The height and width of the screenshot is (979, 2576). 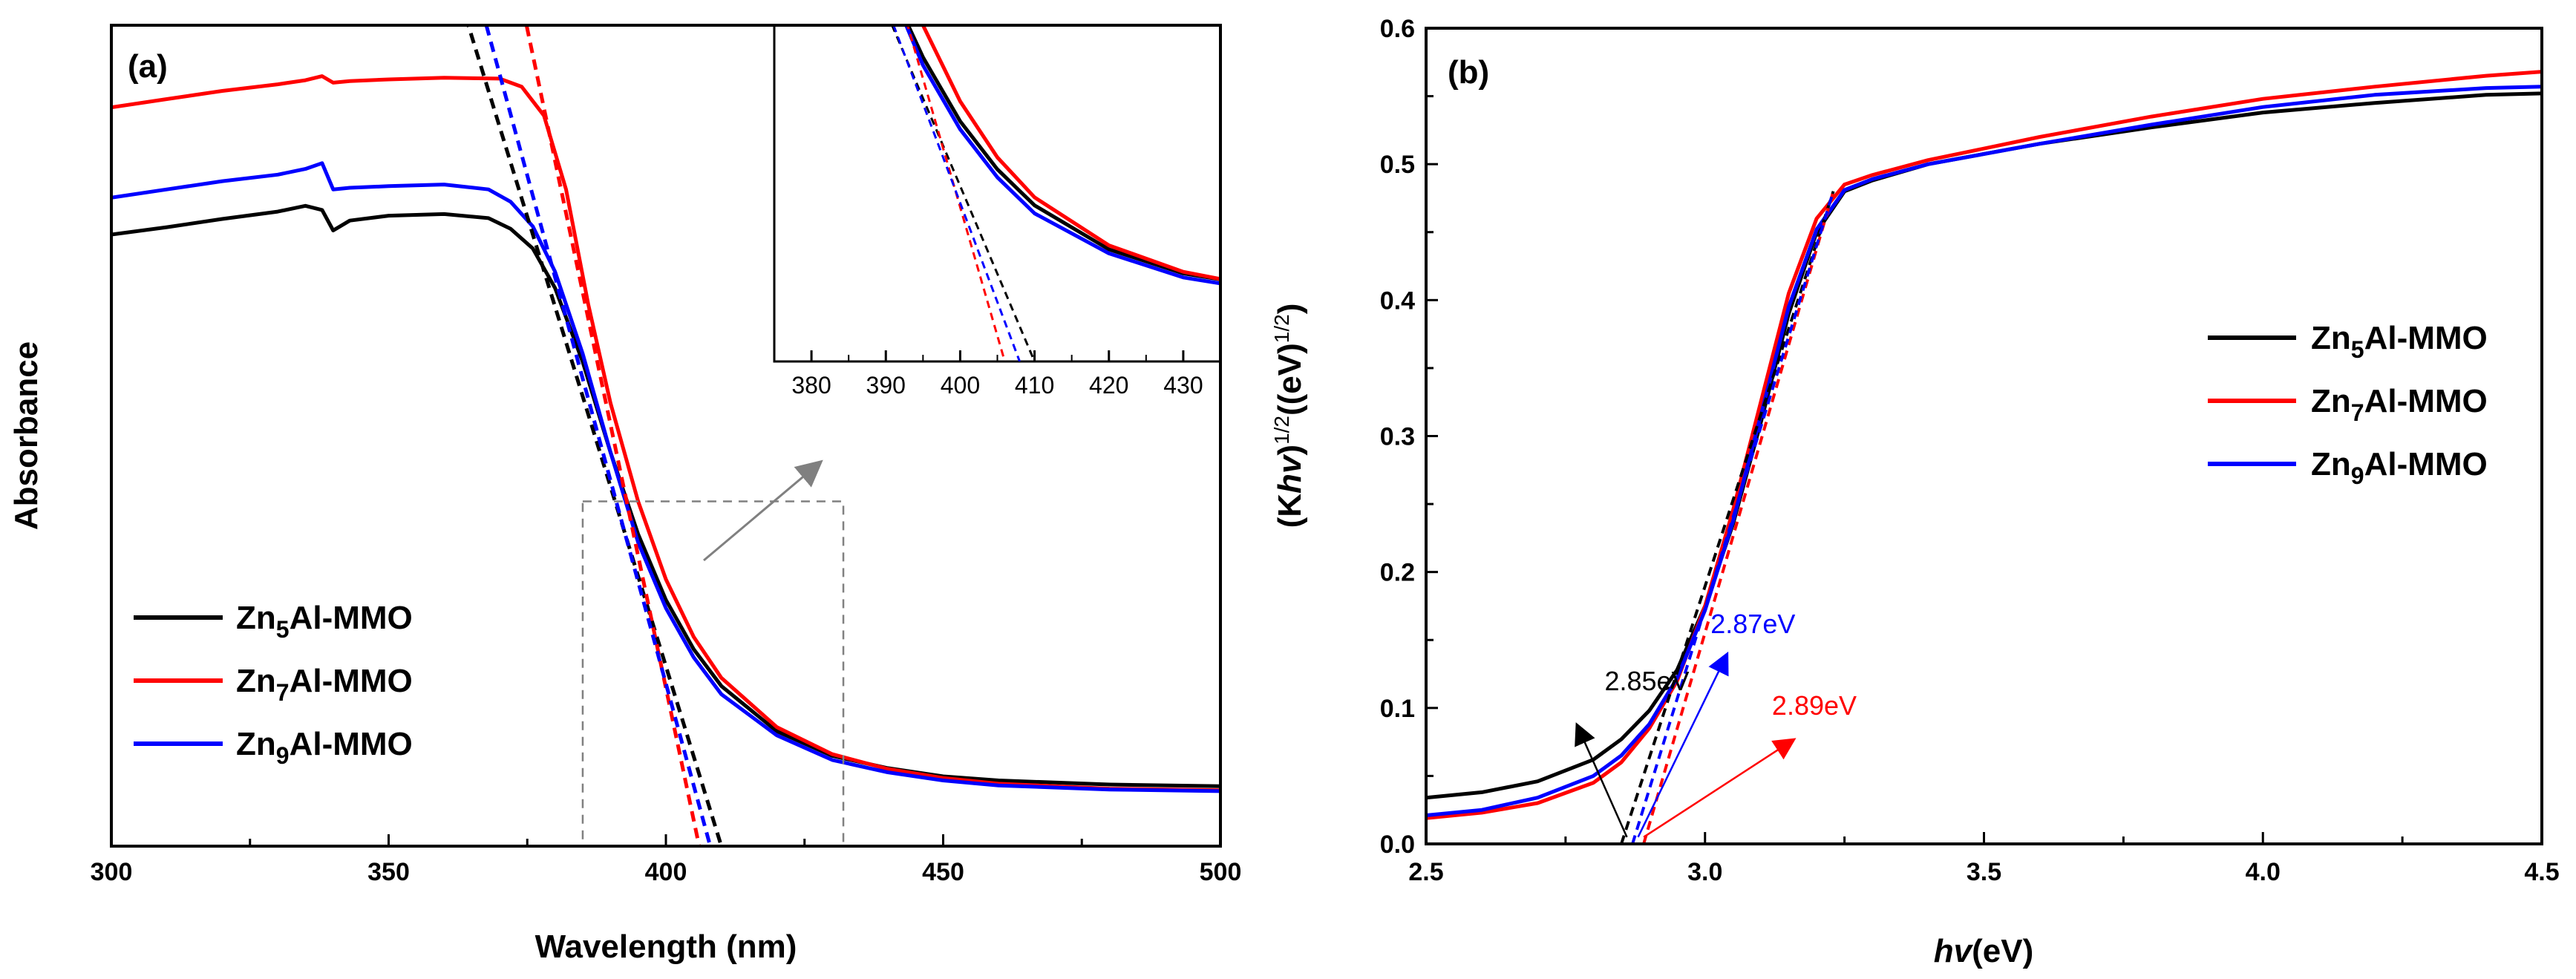 I want to click on panel-a-tangent-zn5al-mmo, so click(x=595, y=436).